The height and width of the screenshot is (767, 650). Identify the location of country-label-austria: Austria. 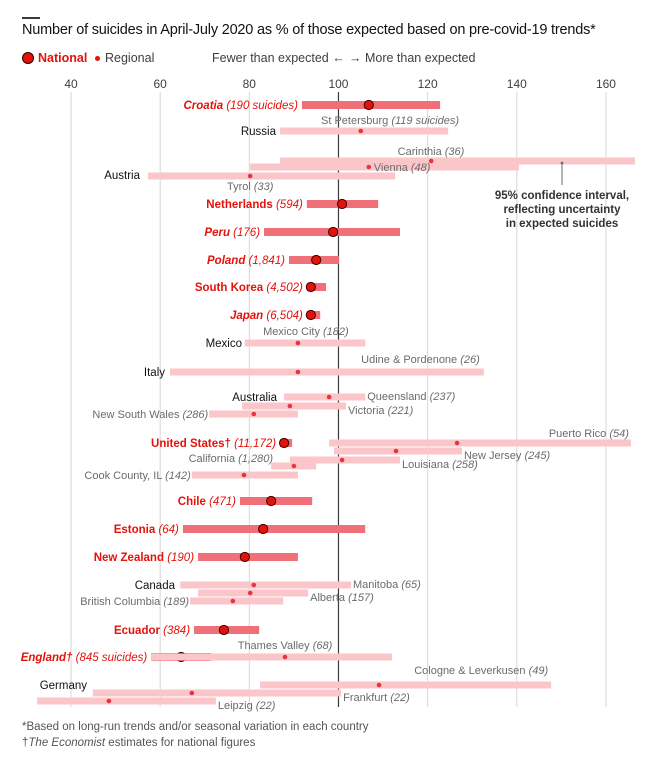
(122, 176).